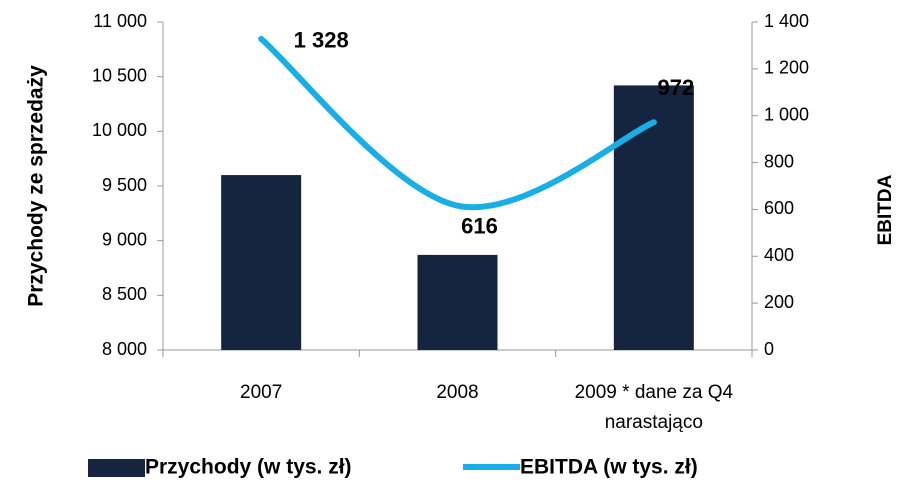 Image resolution: width=899 pixels, height=485 pixels. What do you see at coordinates (779, 255) in the screenshot?
I see `y2-tick-label: 400` at bounding box center [779, 255].